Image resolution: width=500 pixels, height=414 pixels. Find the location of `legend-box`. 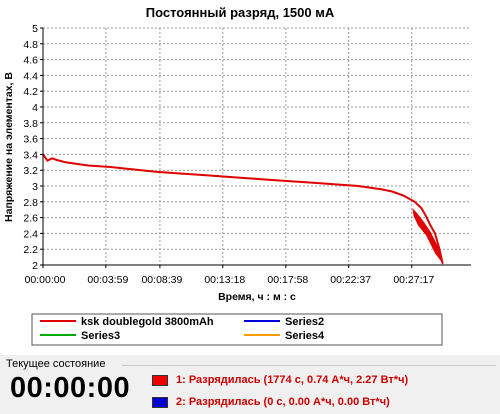

legend-box is located at coordinates (237, 329).